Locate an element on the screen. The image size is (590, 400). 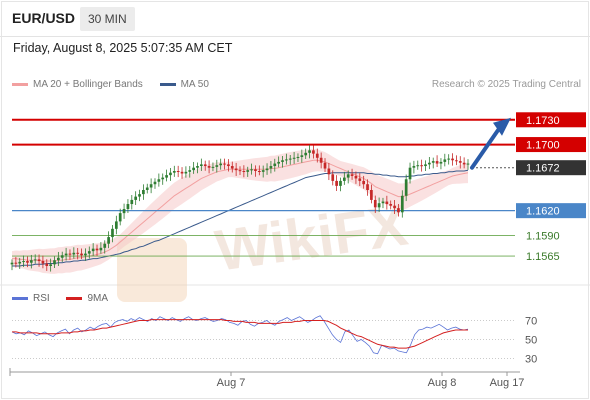
ma9-label: 9MA is located at coordinates (98, 298).